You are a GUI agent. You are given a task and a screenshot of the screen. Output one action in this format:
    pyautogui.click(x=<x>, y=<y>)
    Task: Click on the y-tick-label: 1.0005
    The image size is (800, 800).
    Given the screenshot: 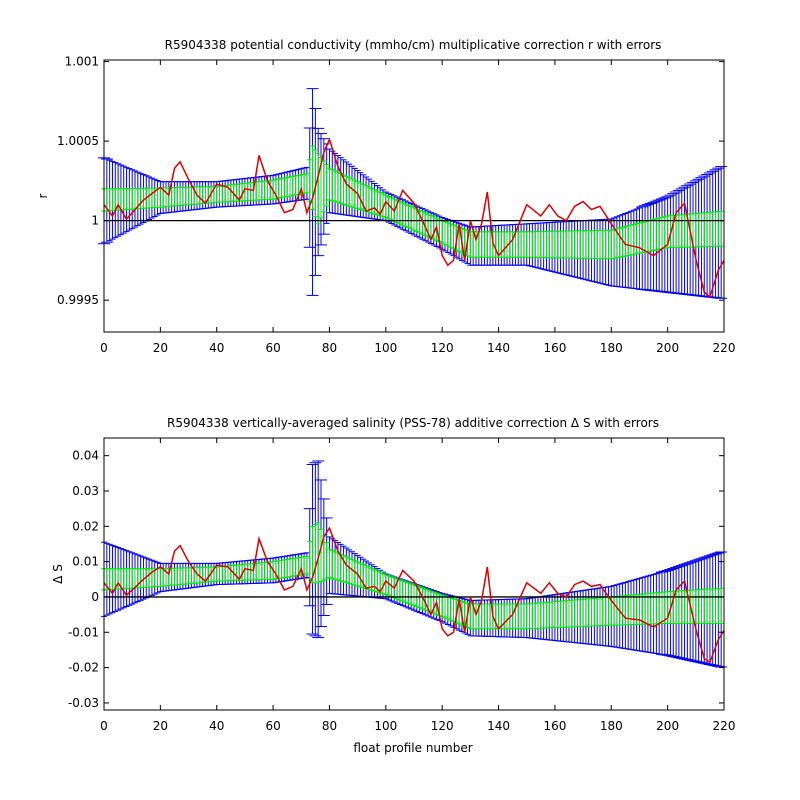 What is the action you would take?
    pyautogui.click(x=78, y=141)
    